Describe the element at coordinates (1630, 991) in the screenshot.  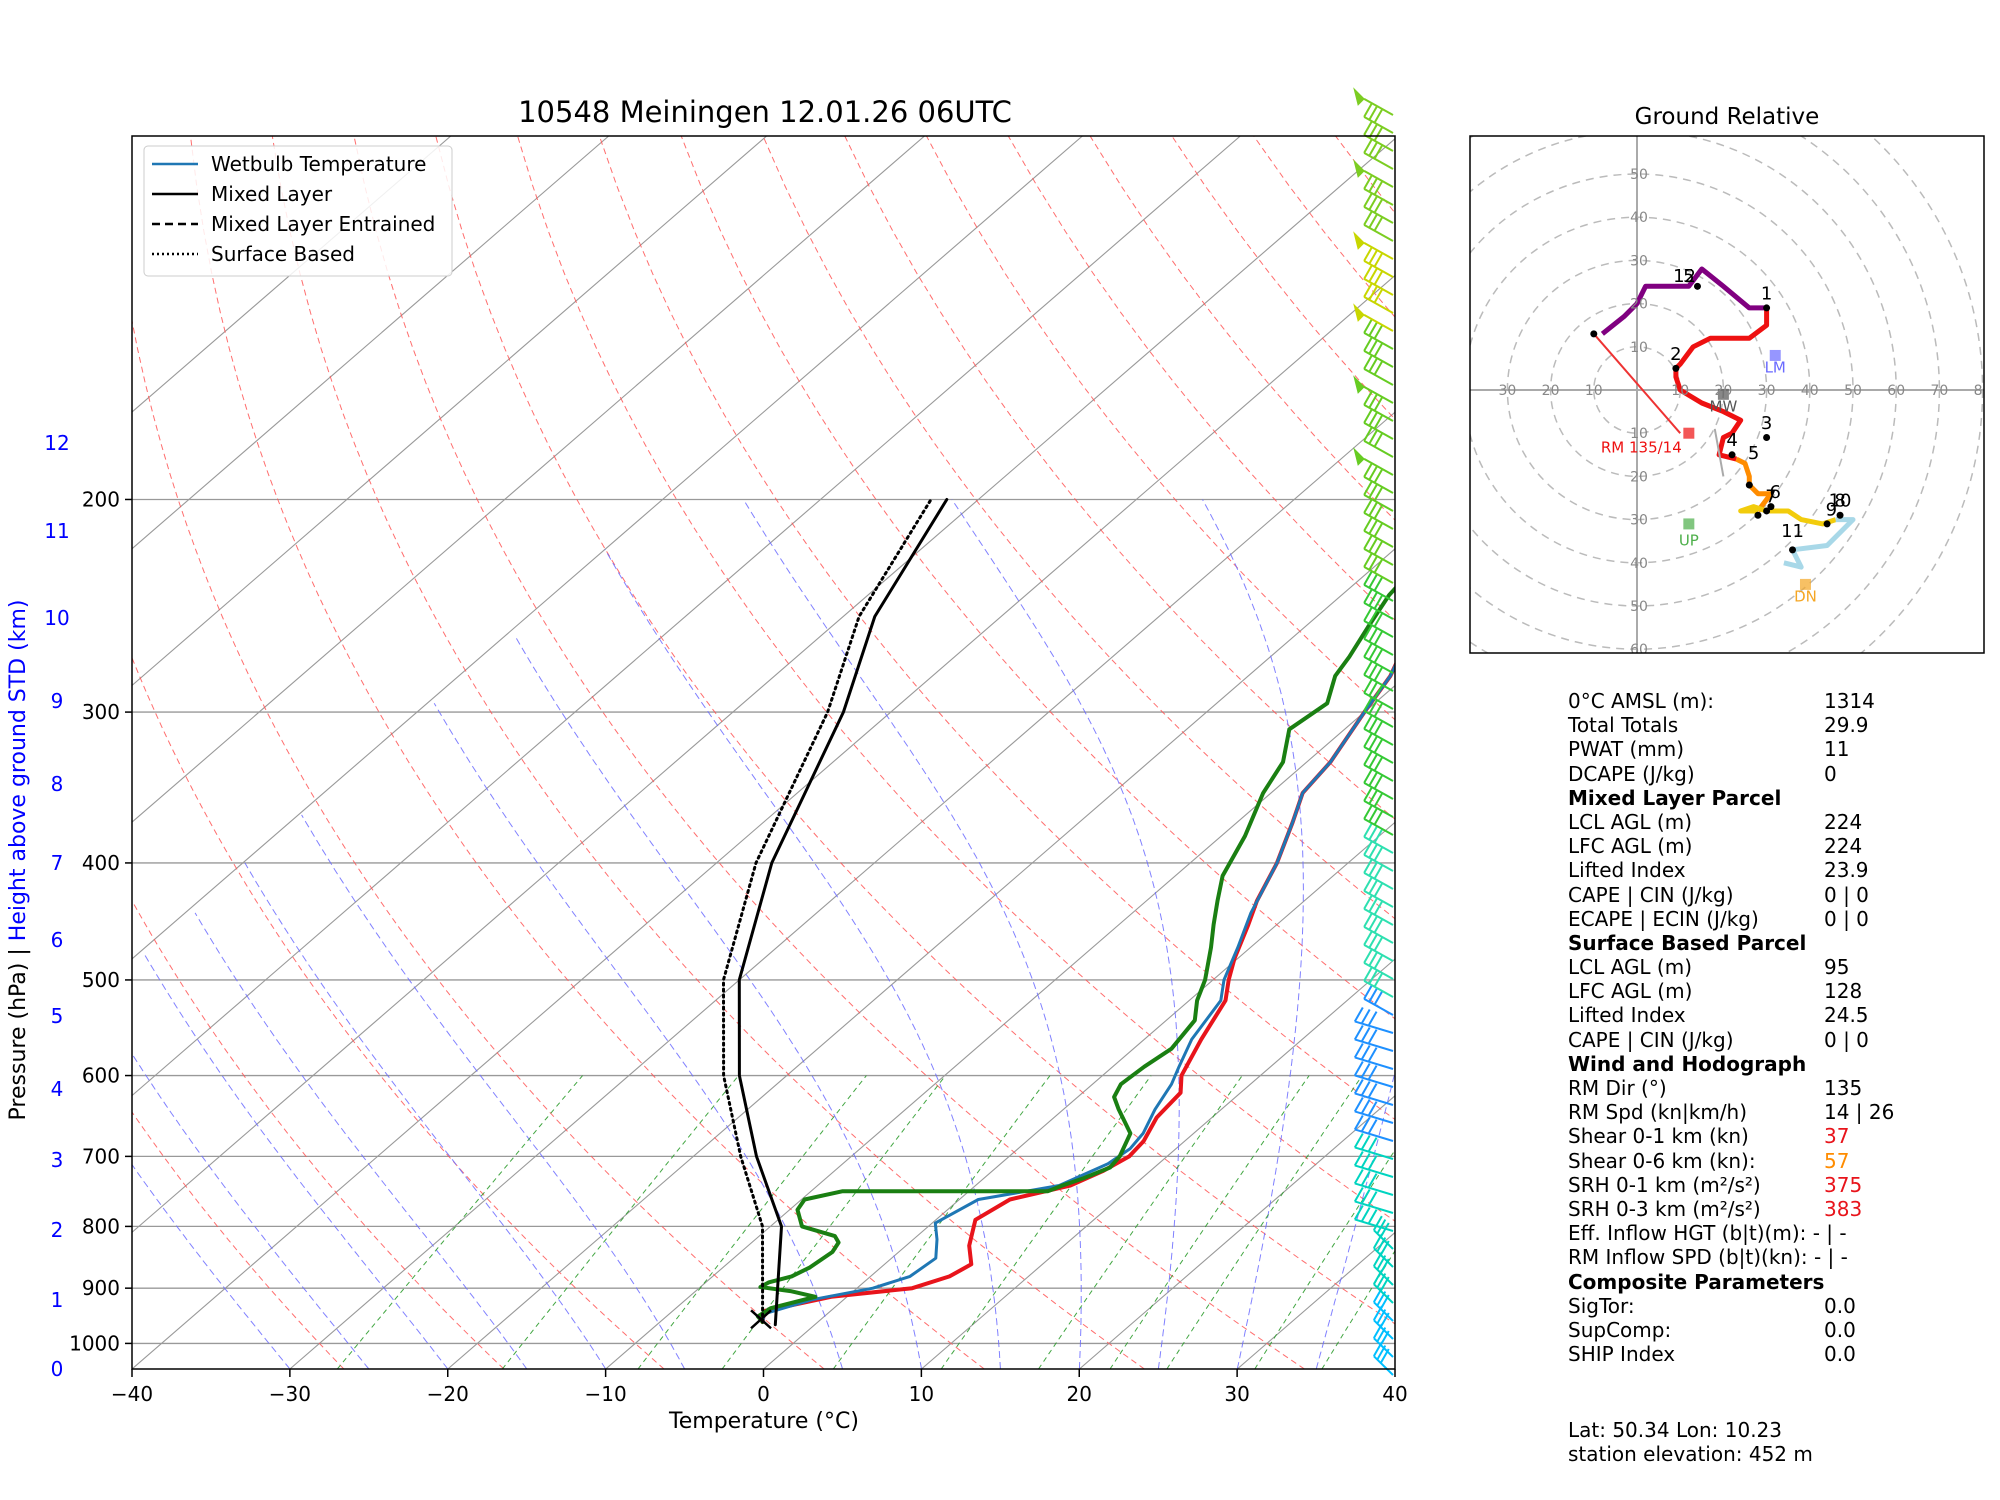
I see `surface-based-param-label: LFC AGL (m)` at that location.